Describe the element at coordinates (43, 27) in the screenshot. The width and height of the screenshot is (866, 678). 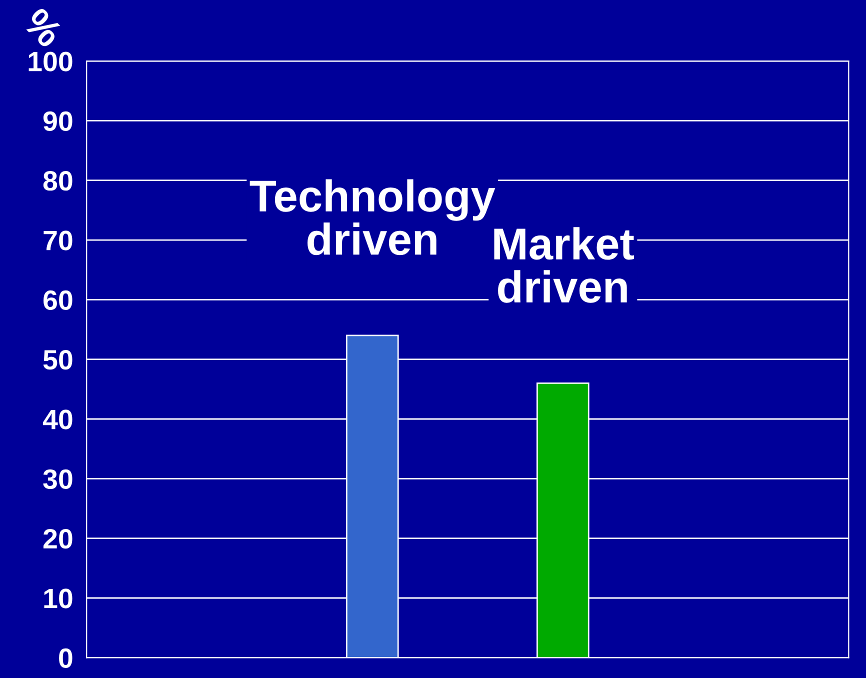
I see `y-axis-title: %` at that location.